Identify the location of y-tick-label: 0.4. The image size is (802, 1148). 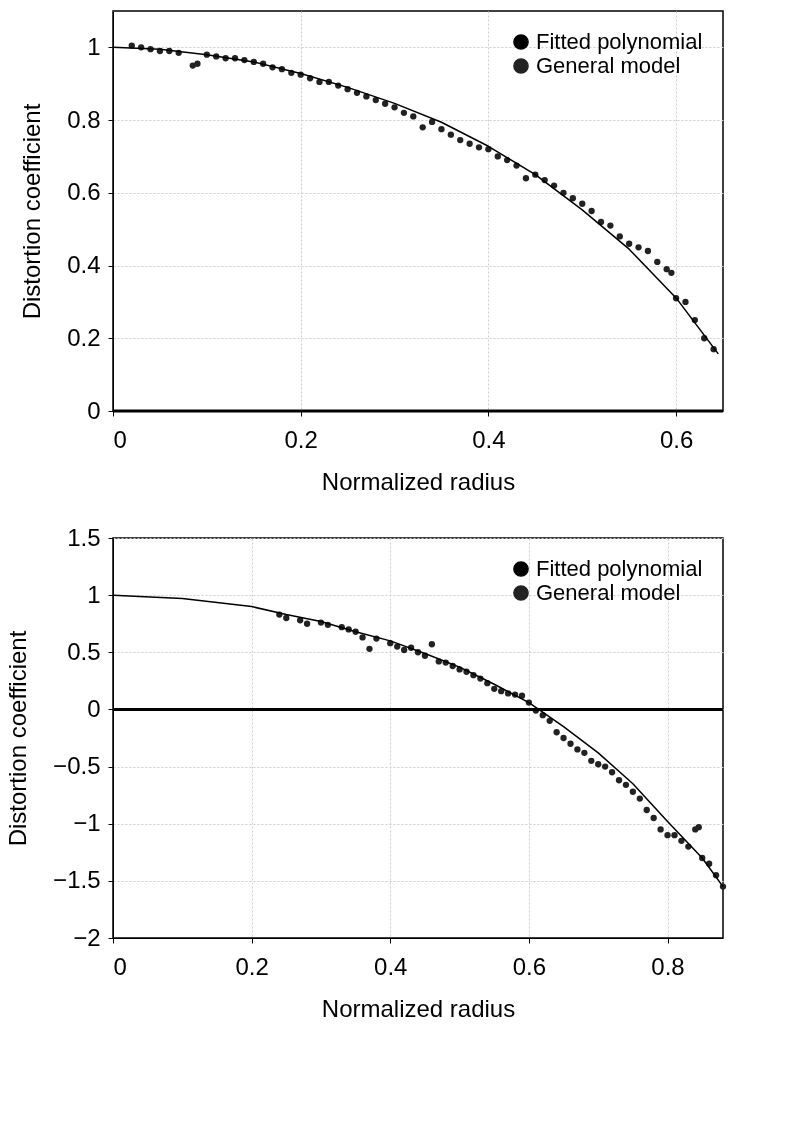
(84, 265).